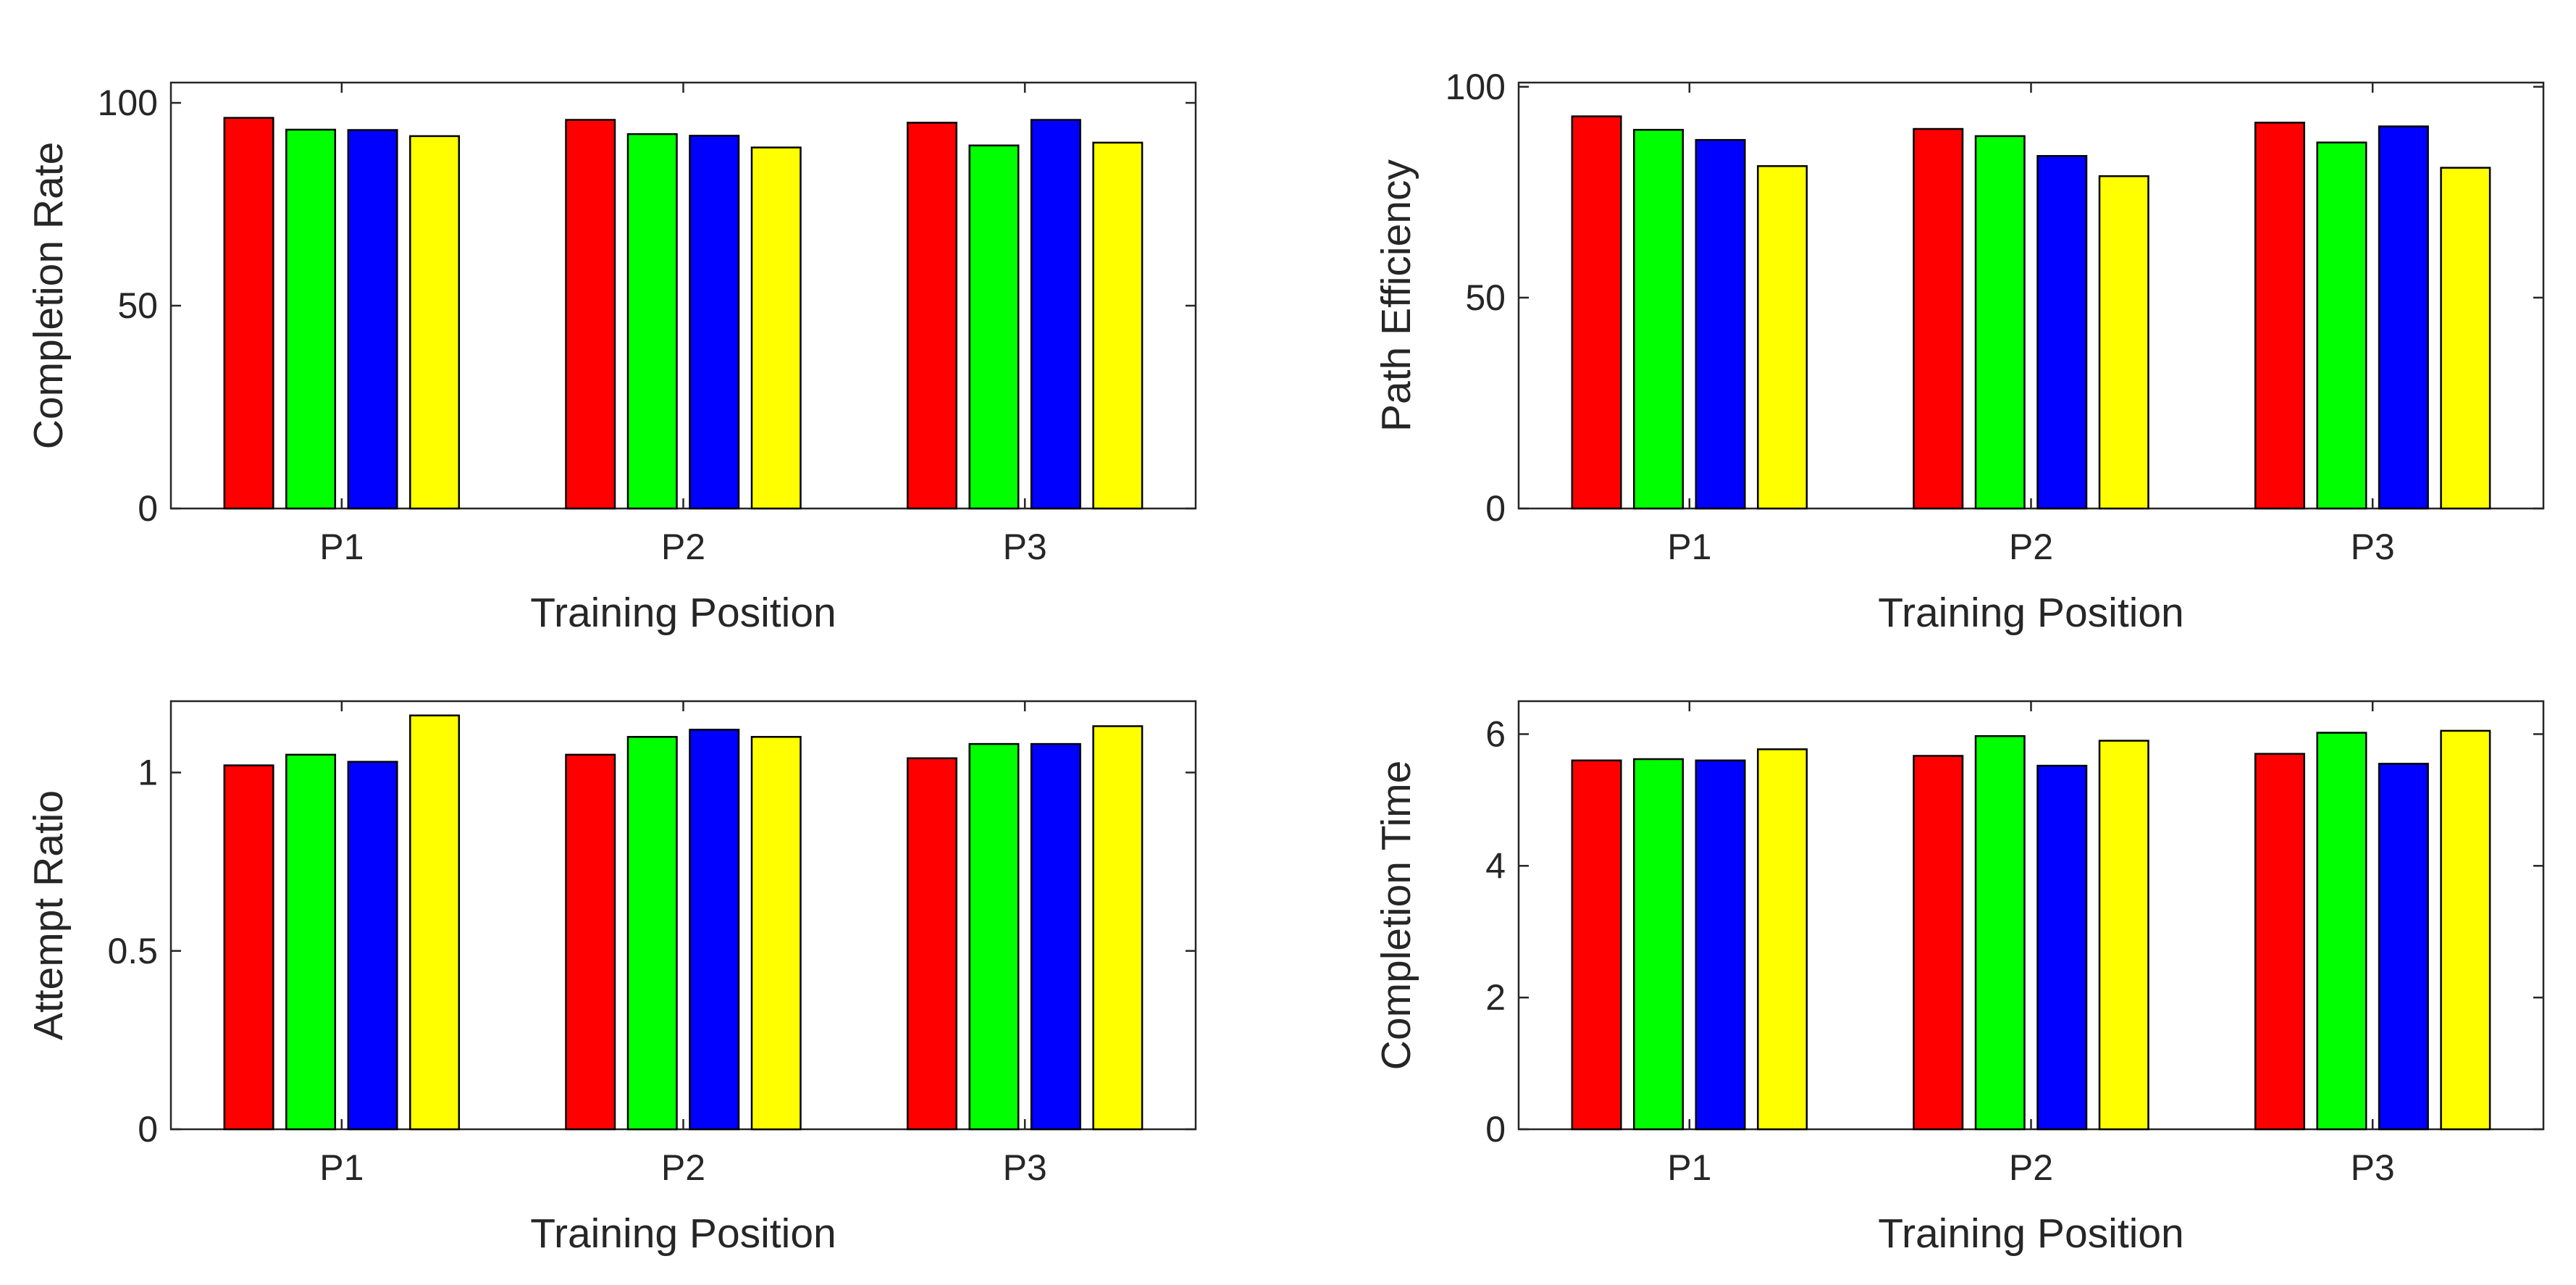  What do you see at coordinates (1495, 865) in the screenshot?
I see `y-tick-label: 4` at bounding box center [1495, 865].